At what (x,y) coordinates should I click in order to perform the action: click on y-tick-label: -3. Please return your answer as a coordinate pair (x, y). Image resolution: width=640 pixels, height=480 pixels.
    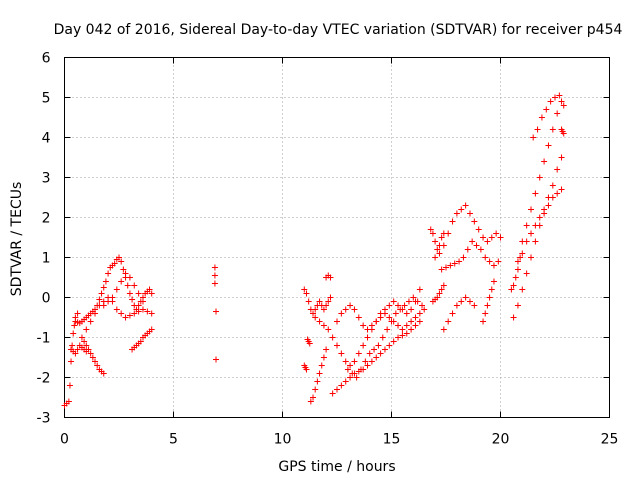
    Looking at the image, I should click on (44, 419).